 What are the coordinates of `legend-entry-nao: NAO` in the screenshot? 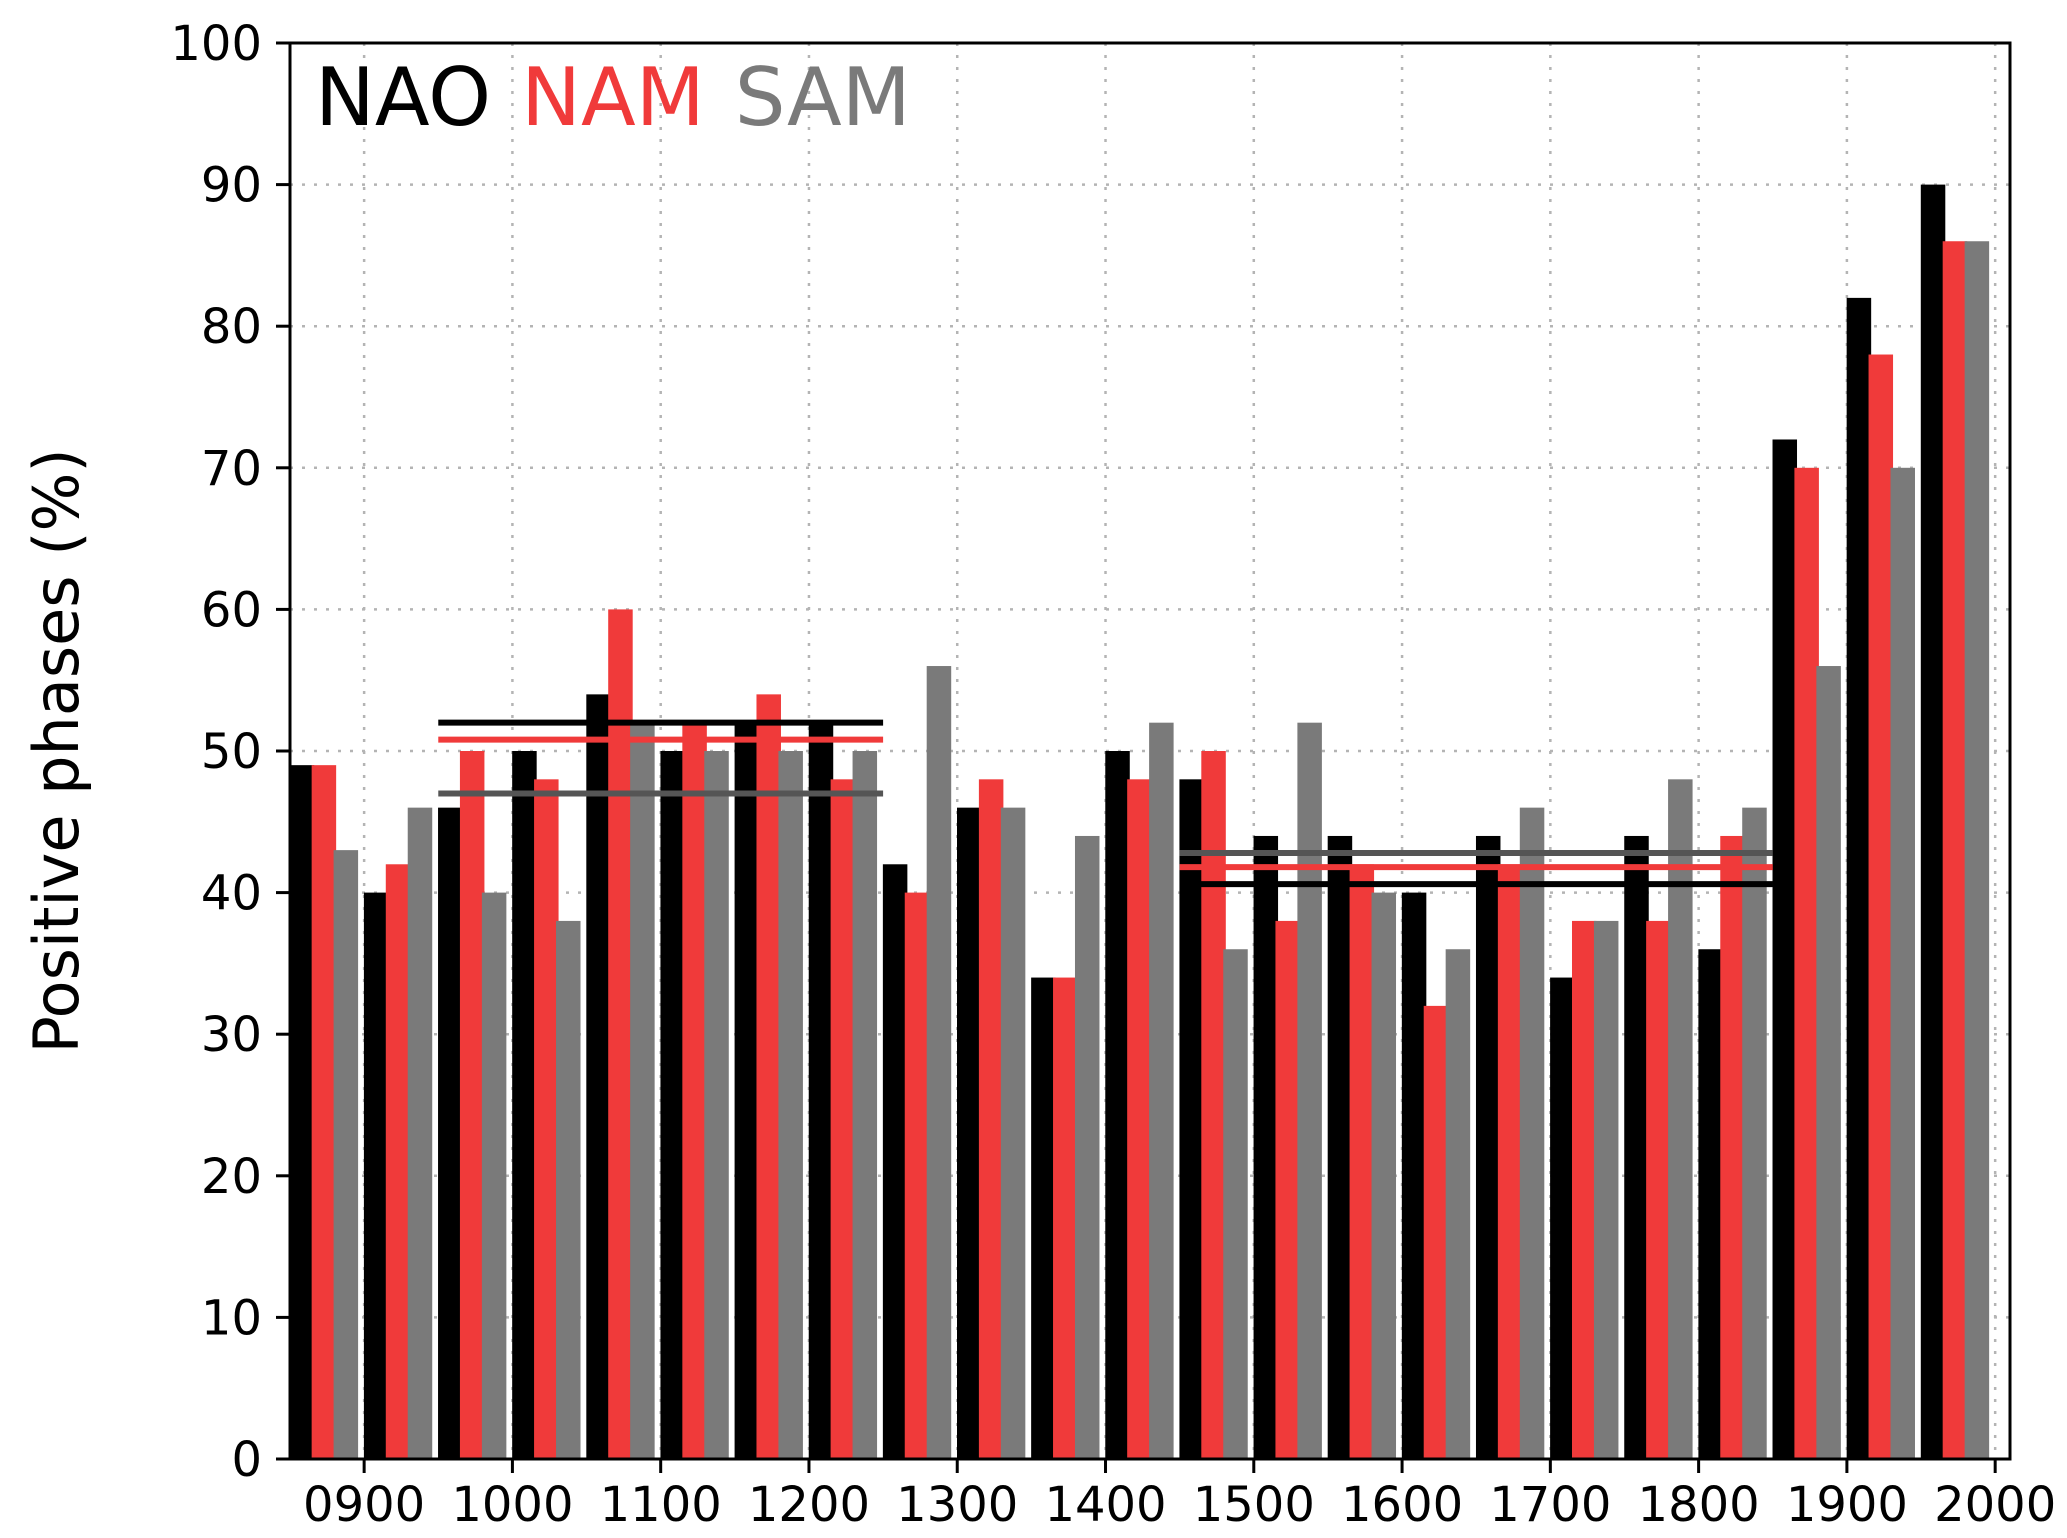 It's located at (403, 97).